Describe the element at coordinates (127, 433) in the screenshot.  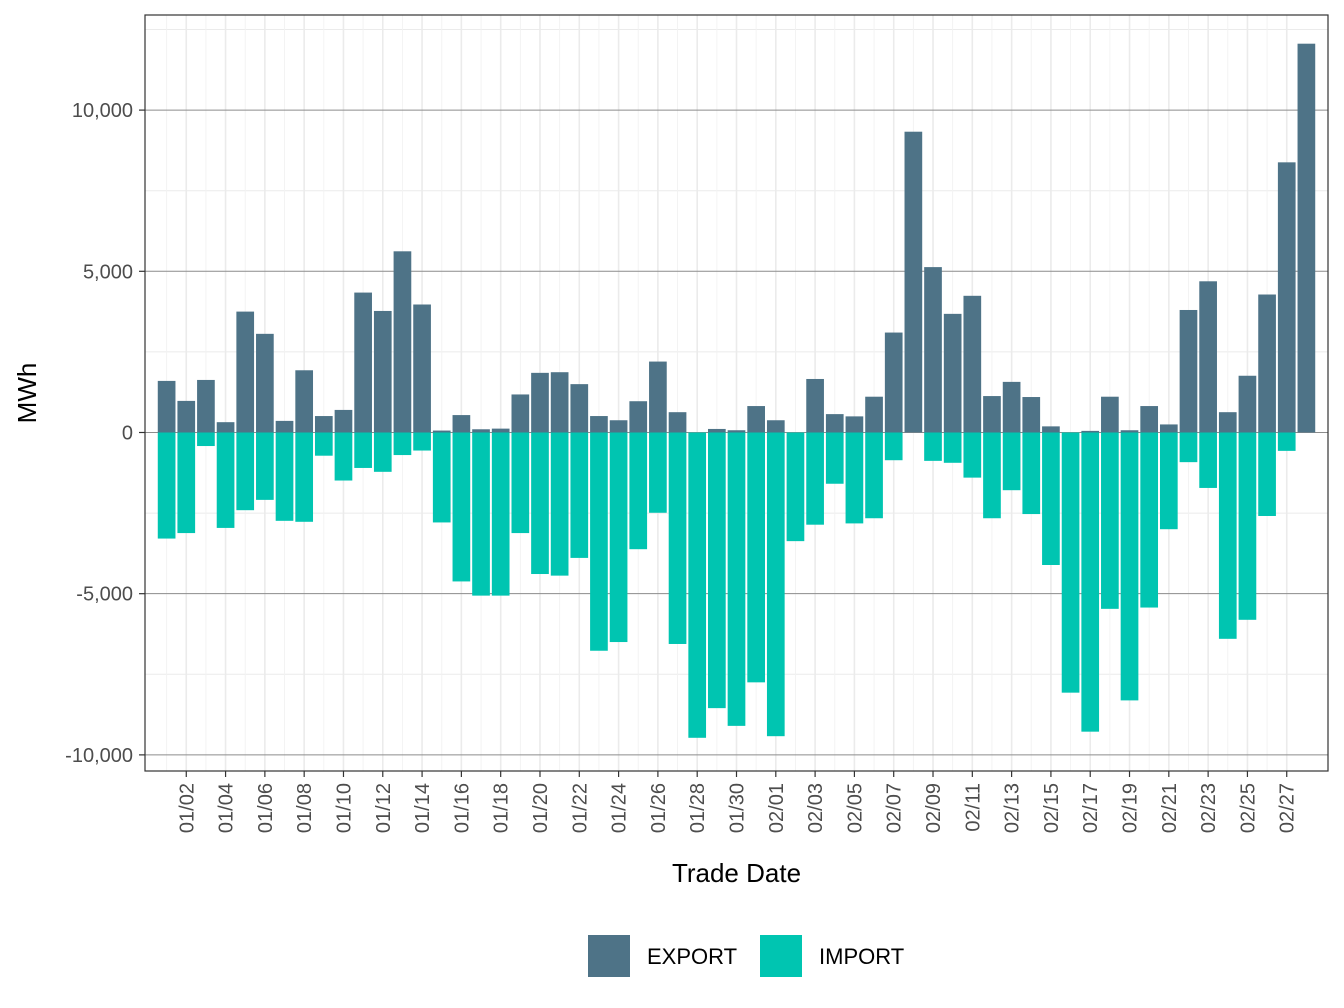
I see `y-tick-label: 0` at that location.